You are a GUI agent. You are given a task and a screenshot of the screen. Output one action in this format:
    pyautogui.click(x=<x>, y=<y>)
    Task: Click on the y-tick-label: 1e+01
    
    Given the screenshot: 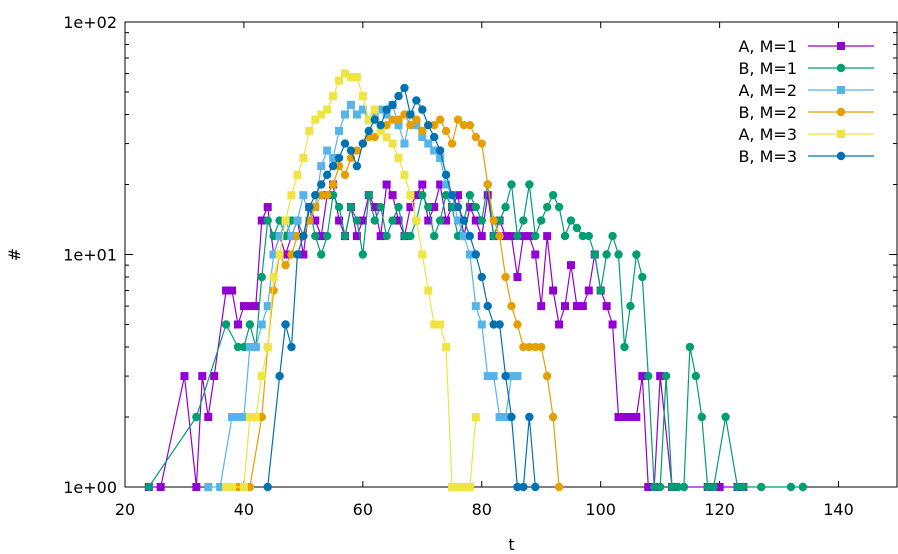 What is the action you would take?
    pyautogui.click(x=90, y=255)
    